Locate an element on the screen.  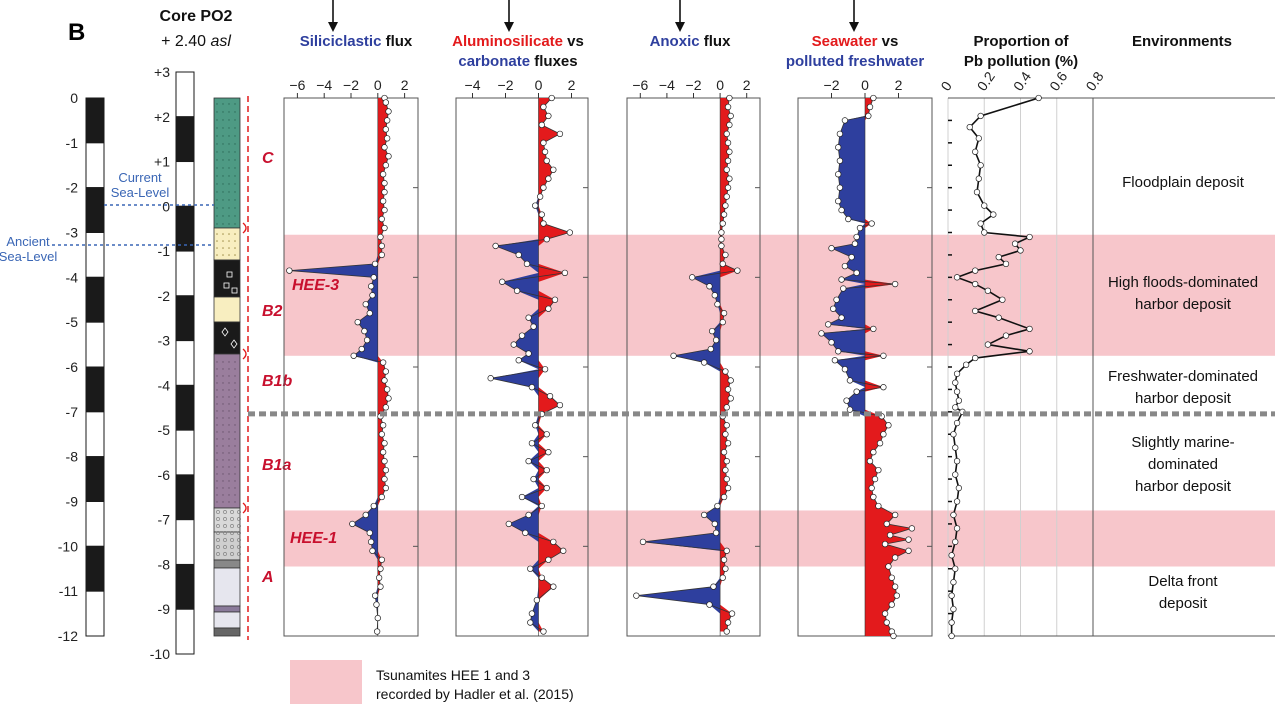
core-bar-segment is located at coordinates (185, 452).